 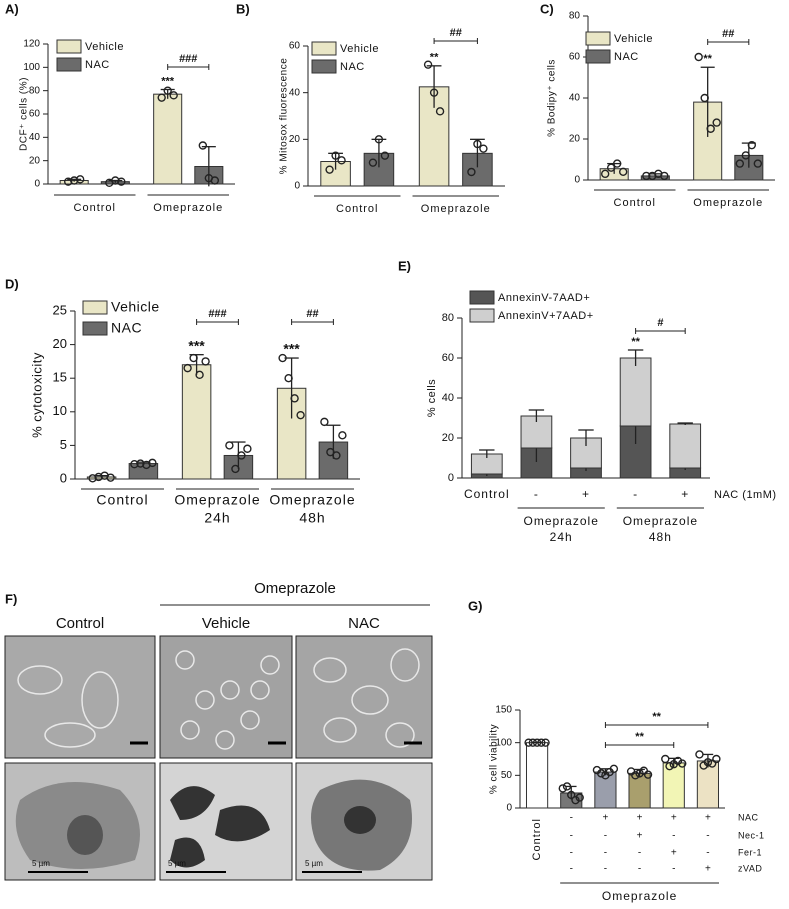 What do you see at coordinates (360, 820) in the screenshot?
I see `nucleus` at bounding box center [360, 820].